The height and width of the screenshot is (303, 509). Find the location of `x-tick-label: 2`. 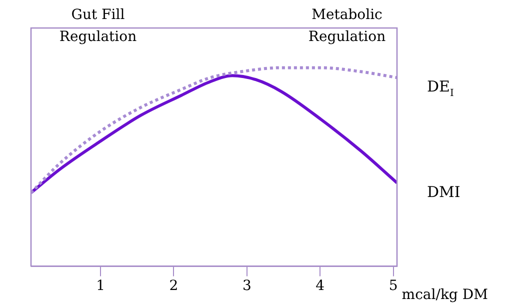

x-tick-label: 2 is located at coordinates (173, 286).